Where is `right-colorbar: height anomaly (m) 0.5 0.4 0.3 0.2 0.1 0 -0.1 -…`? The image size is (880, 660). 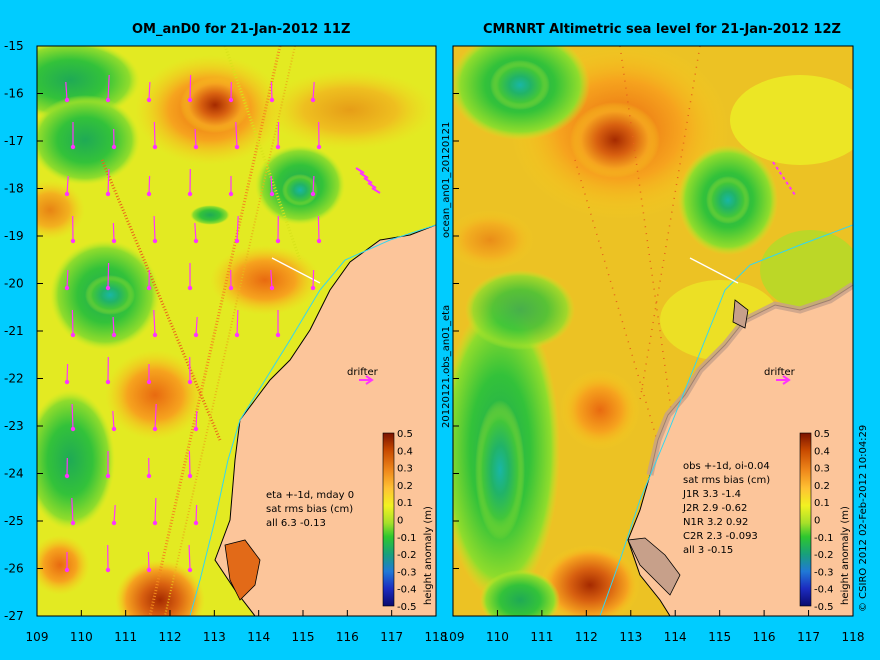 right-colorbar: height anomaly (m) 0.5 0.4 0.3 0.2 0.1 0 -0.1 -… is located at coordinates (825, 521).